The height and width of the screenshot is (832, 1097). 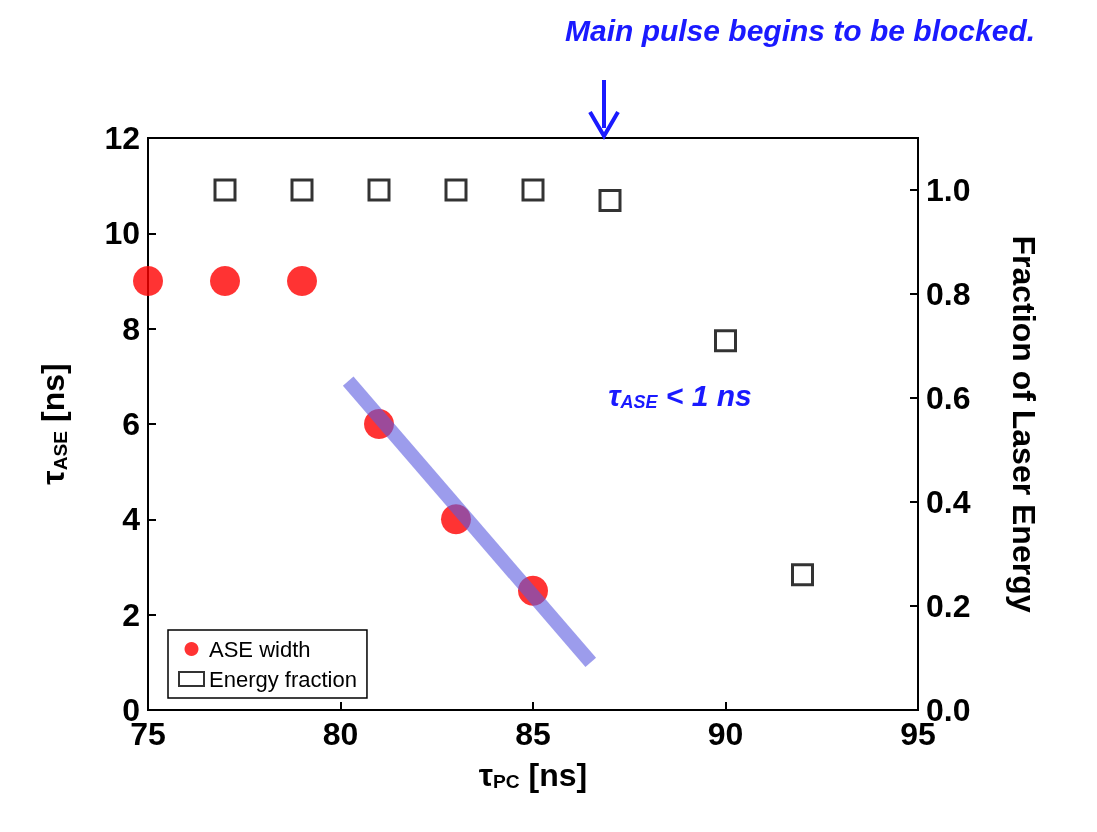 What do you see at coordinates (131, 519) in the screenshot?
I see `y-tick-label: 4` at bounding box center [131, 519].